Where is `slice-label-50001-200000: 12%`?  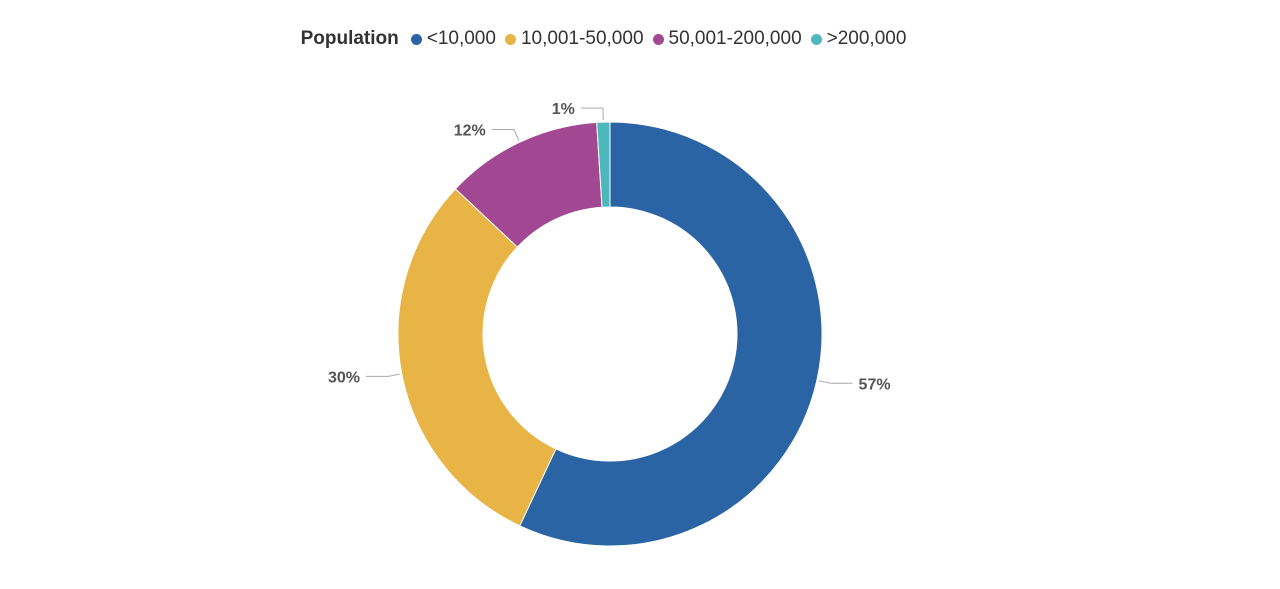 slice-label-50001-200000: 12% is located at coordinates (470, 131).